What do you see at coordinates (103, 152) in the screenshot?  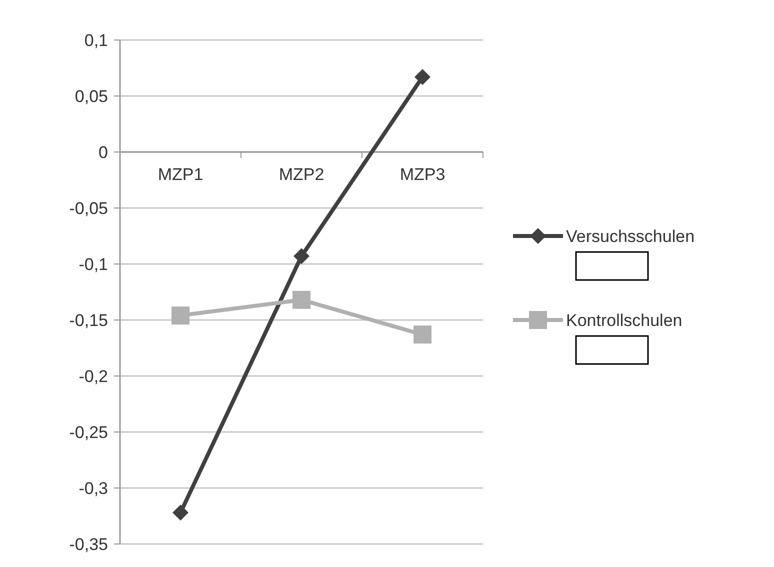 I see `y-tick-label: 0` at bounding box center [103, 152].